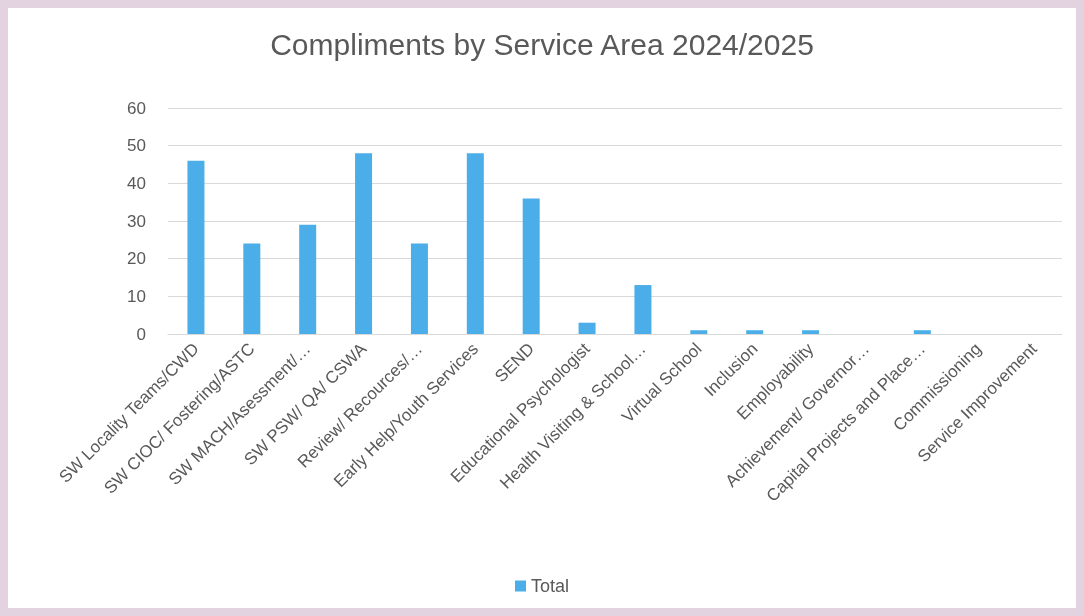 Image resolution: width=1084 pixels, height=616 pixels. I want to click on y-tick-label: 10, so click(136, 296).